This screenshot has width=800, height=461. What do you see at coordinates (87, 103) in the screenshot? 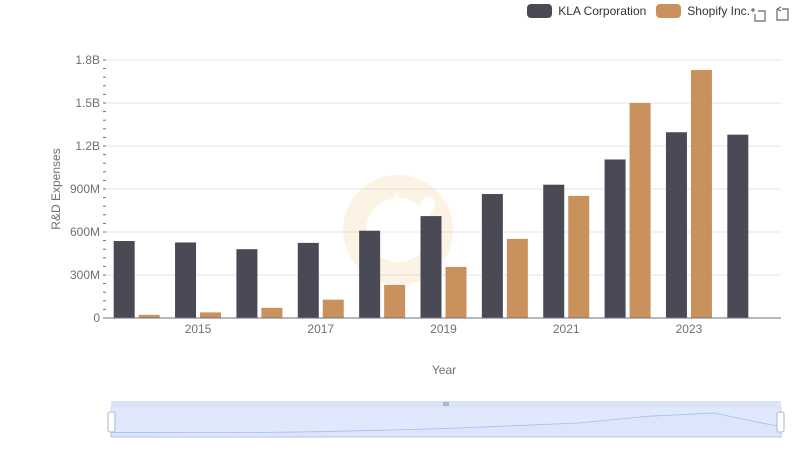
I see `y-tick-label: 1.5B` at bounding box center [87, 103].